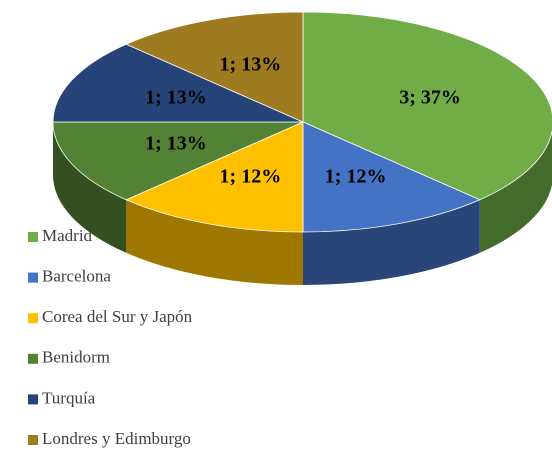 This screenshot has width=552, height=455. What do you see at coordinates (116, 438) in the screenshot?
I see `legend-label: Londres y Edimburgo` at bounding box center [116, 438].